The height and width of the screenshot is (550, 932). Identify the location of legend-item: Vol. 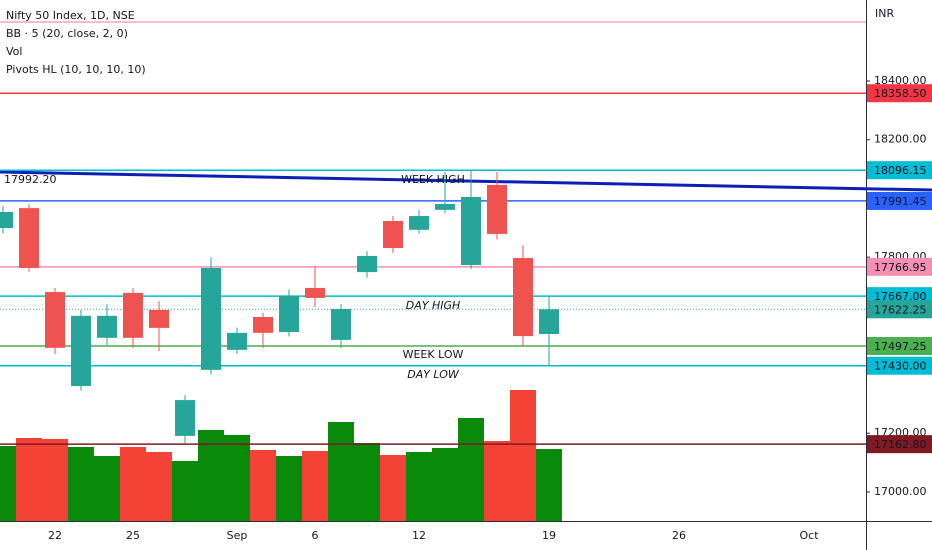
(14, 51).